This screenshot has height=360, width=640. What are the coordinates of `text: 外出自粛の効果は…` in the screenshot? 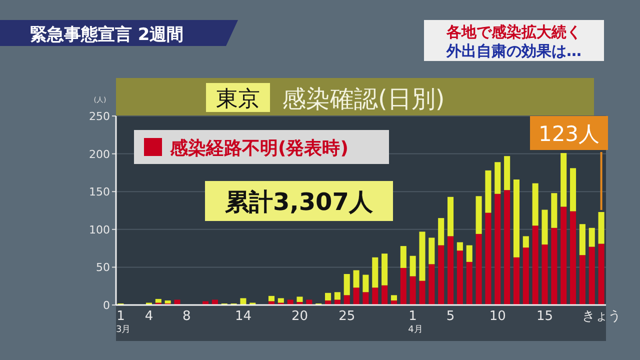 It's located at (514, 51).